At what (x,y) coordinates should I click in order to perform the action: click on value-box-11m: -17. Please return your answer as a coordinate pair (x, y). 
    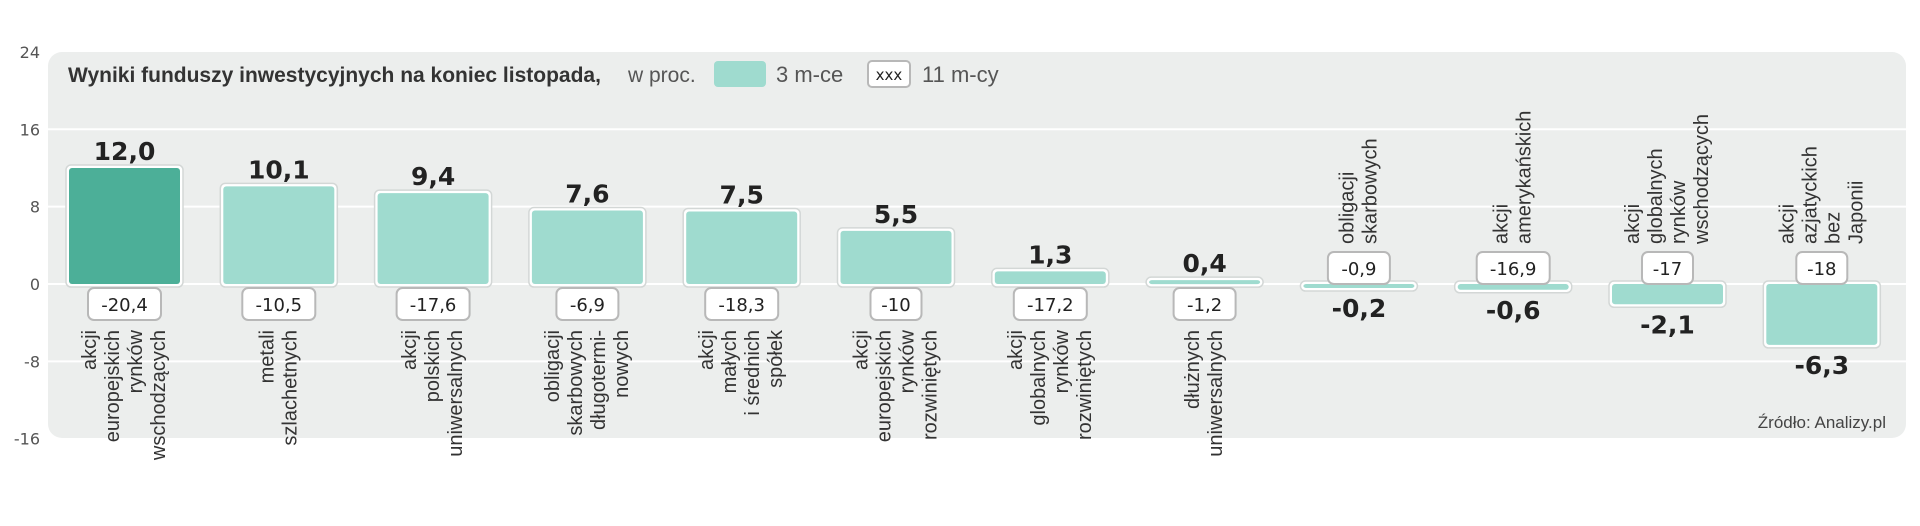
    Looking at the image, I should click on (1667, 268).